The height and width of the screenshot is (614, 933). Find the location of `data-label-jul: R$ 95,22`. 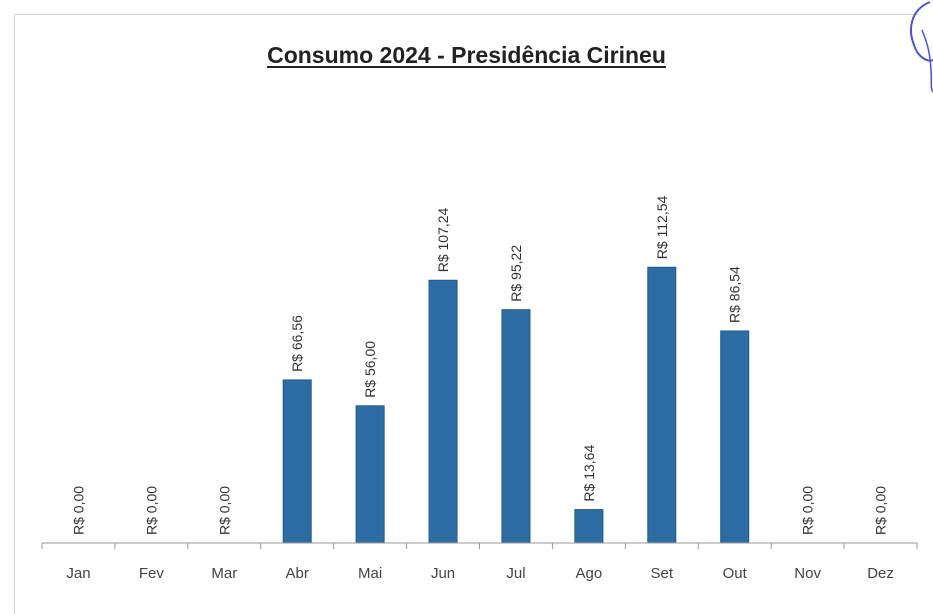

data-label-jul: R$ 95,22 is located at coordinates (516, 273).